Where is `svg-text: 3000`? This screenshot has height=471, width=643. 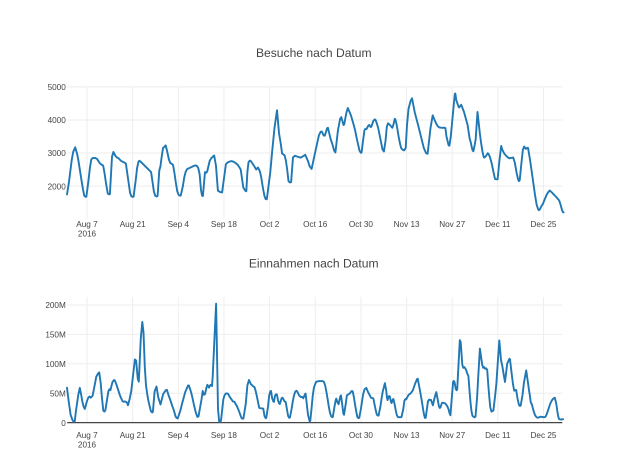
svg-text: 3000 is located at coordinates (57, 153).